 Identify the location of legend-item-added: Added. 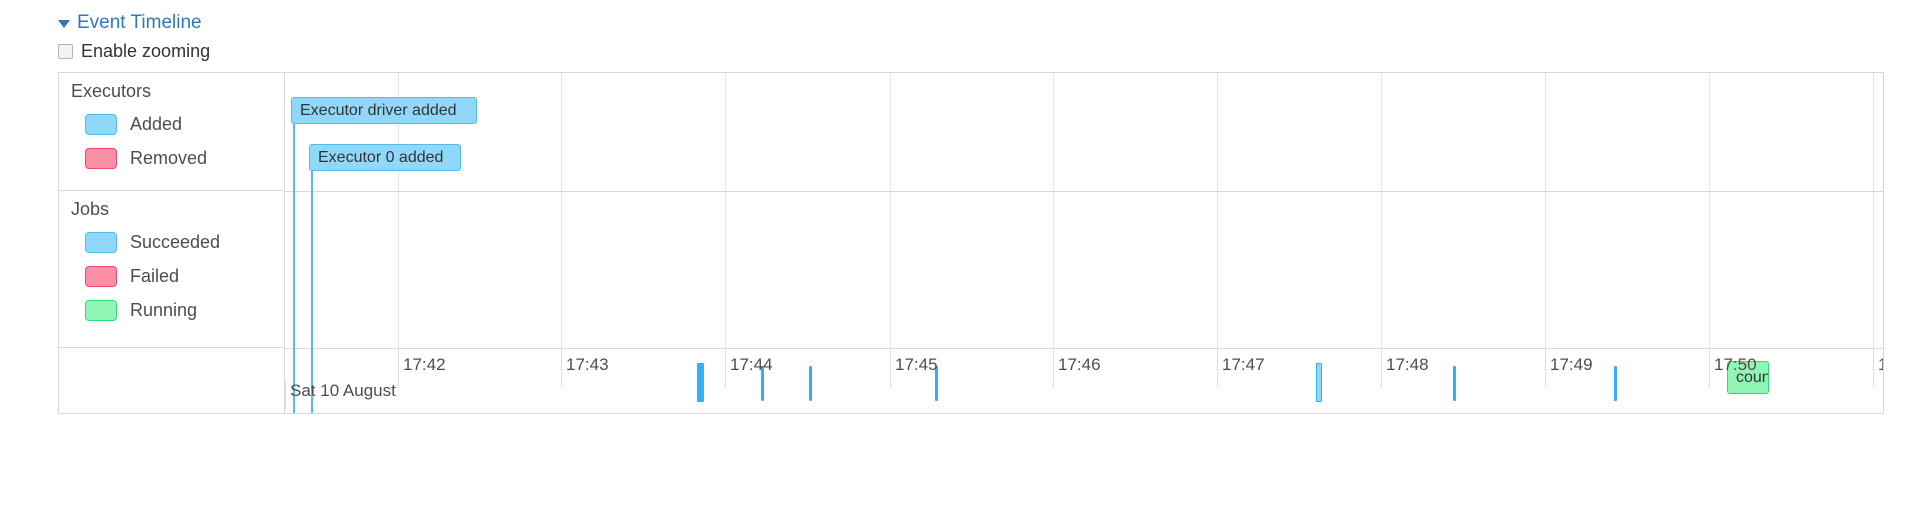
(177, 124).